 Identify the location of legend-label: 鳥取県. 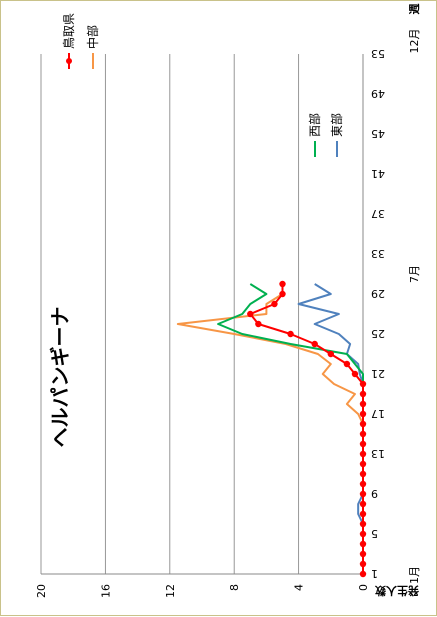
(68, 31).